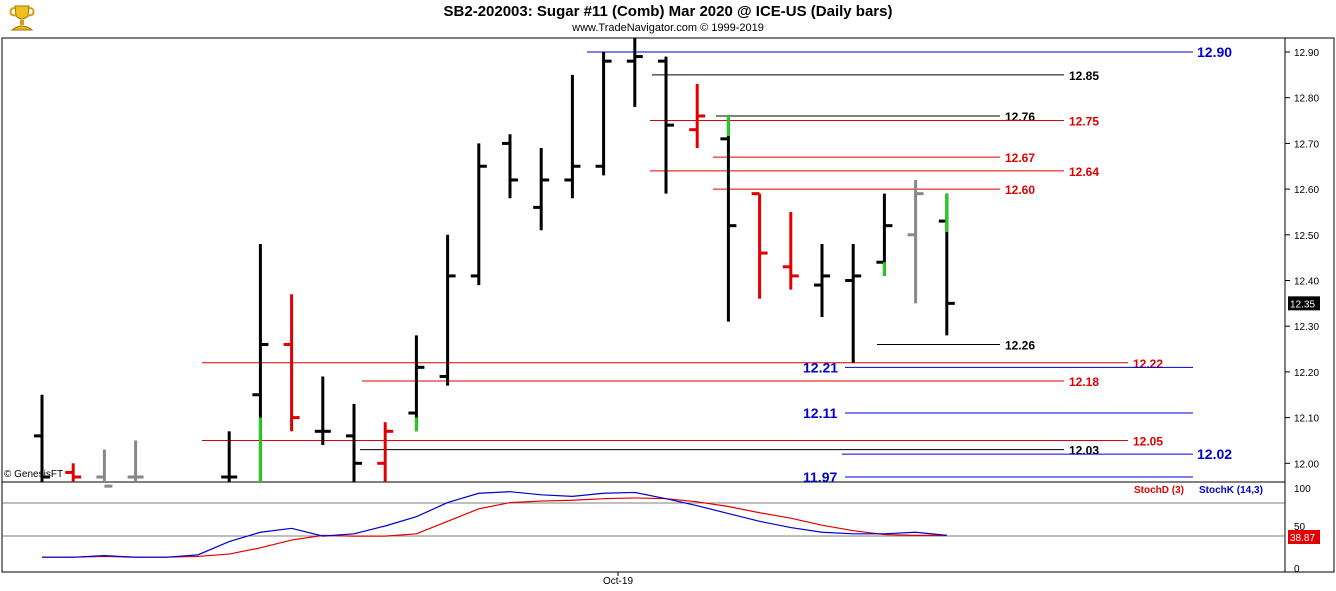 The height and width of the screenshot is (591, 1336). I want to click on level-label-12-11: 12.11, so click(820, 413).